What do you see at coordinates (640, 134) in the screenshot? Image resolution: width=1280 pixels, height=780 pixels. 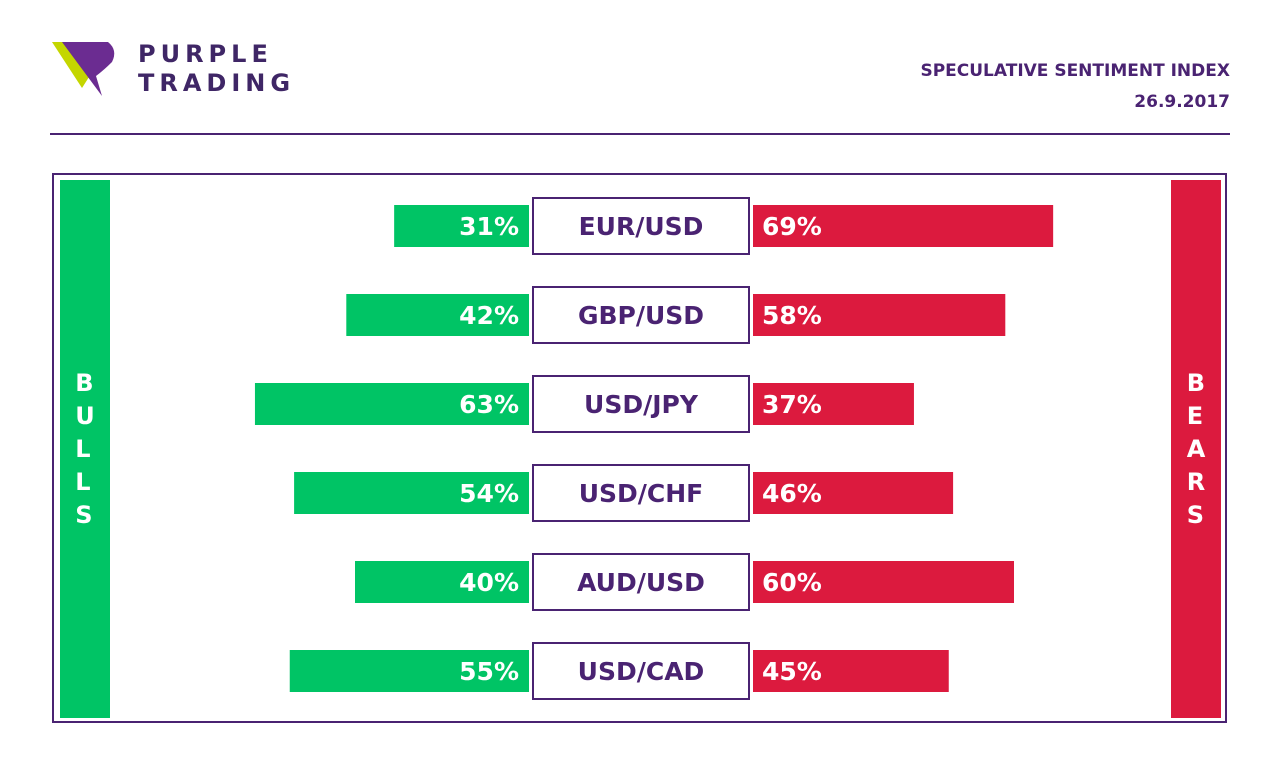 I see `header-divider` at bounding box center [640, 134].